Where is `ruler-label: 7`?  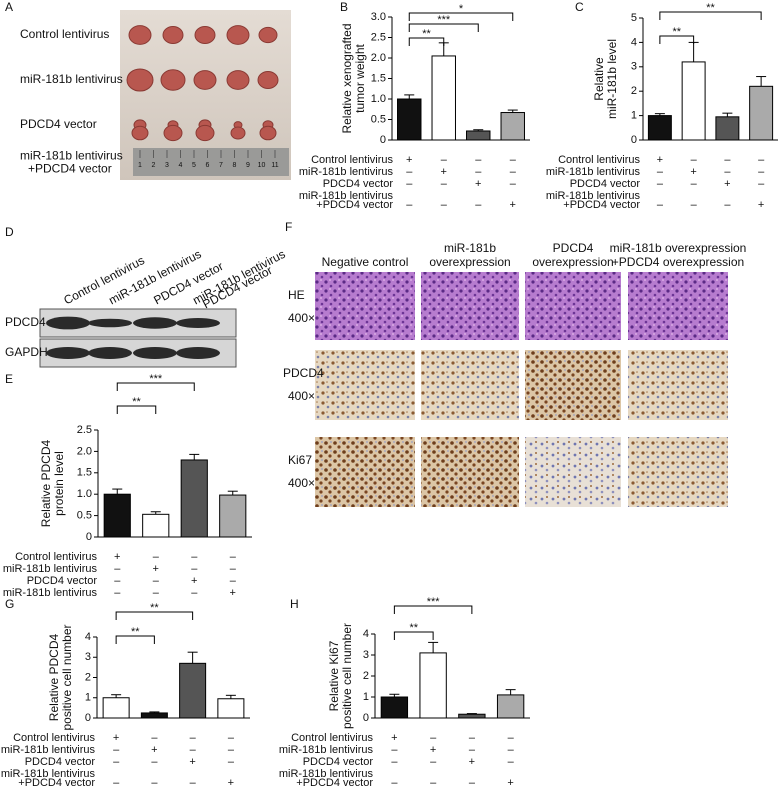 ruler-label: 7 is located at coordinates (221, 165).